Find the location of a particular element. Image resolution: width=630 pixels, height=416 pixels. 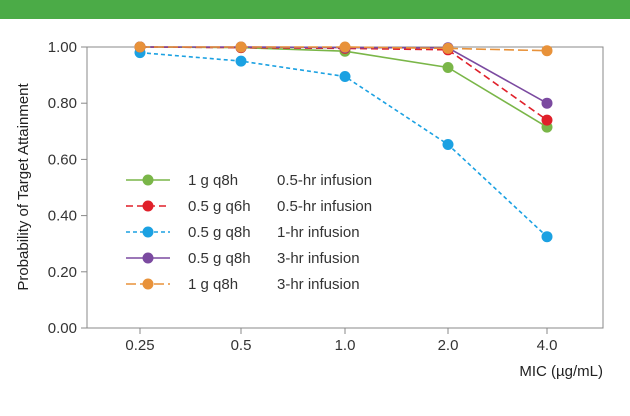

legend-dose-label: 0.5 g q6h is located at coordinates (219, 206).